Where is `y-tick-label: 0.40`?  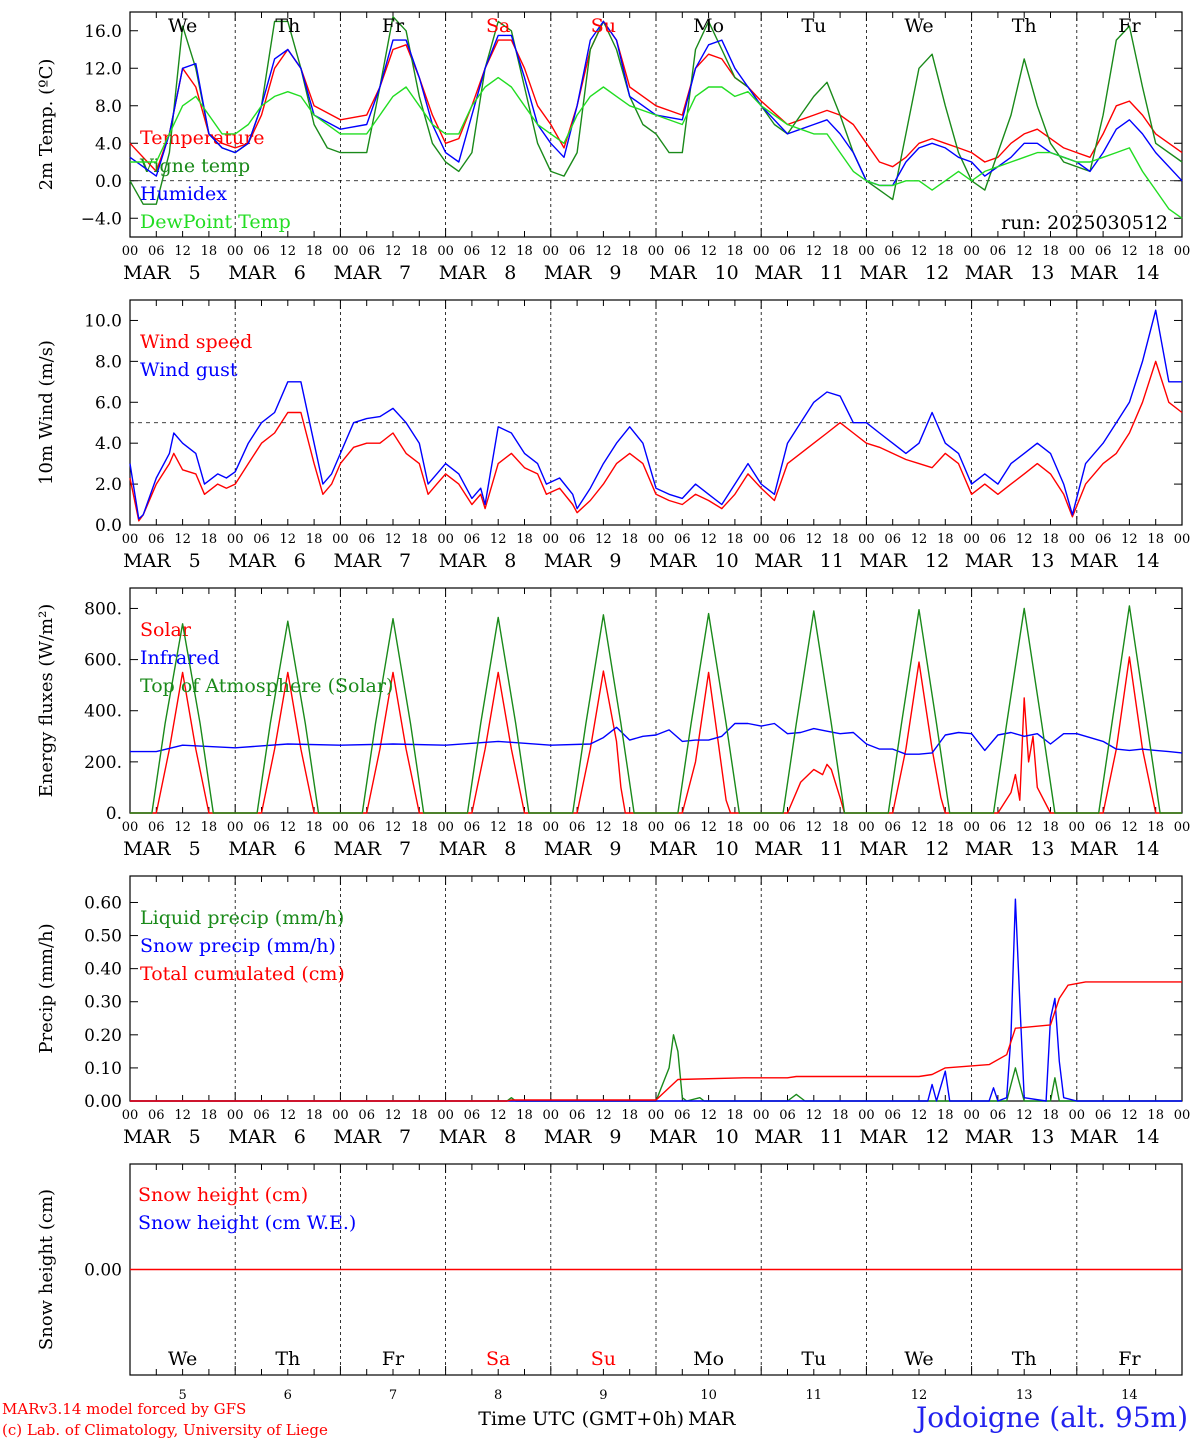 y-tick-label: 0.40 is located at coordinates (103, 970).